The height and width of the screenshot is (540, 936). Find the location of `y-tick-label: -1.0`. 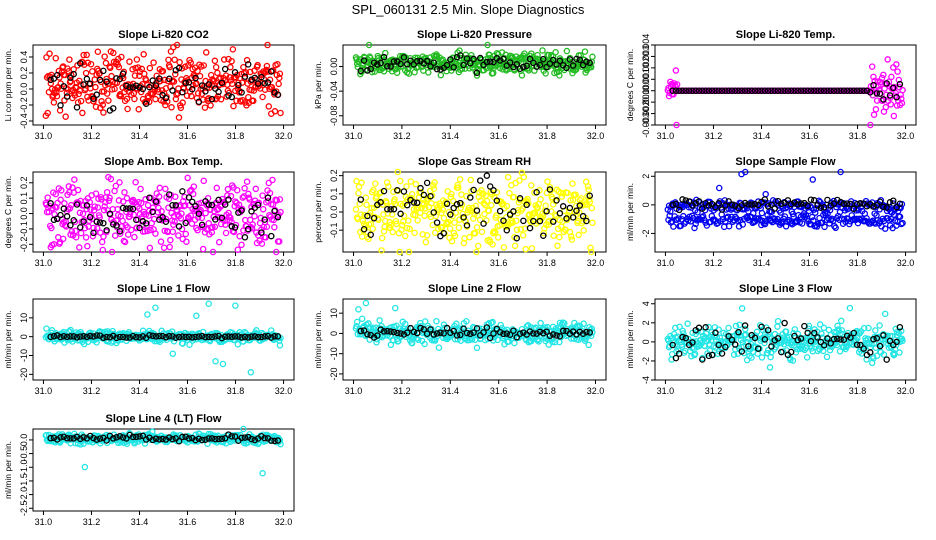

y-tick-label: -1.0 is located at coordinates (24, 468).